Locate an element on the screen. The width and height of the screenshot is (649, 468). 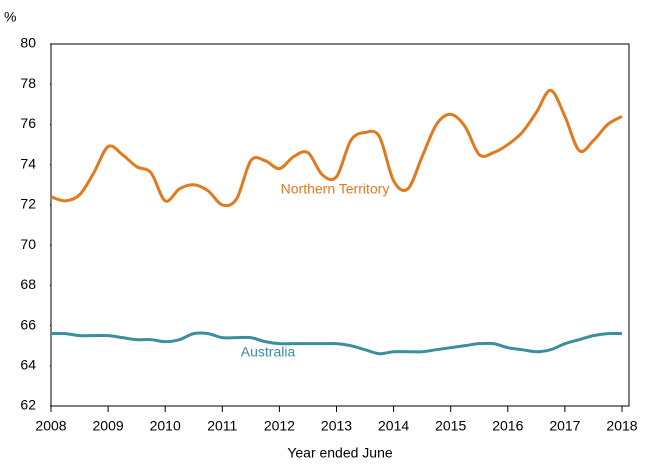
x-tick-label: 2011 is located at coordinates (222, 426).